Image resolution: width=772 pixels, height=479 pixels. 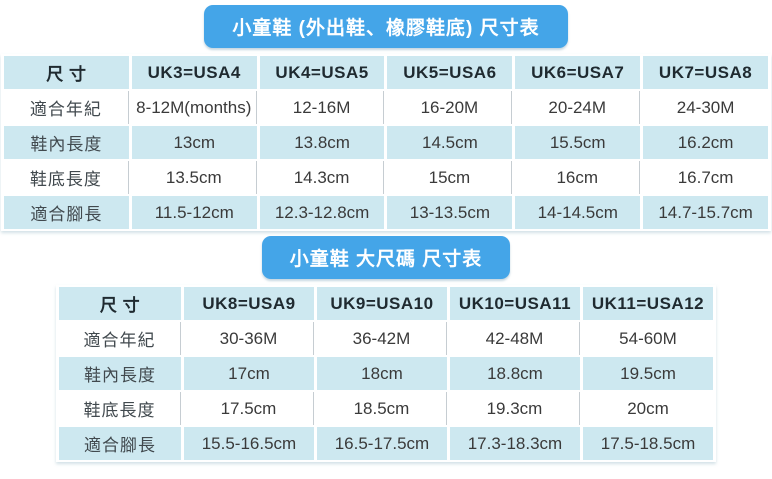 I want to click on t1-cell: 14.7-15.7cm, so click(x=705, y=212).